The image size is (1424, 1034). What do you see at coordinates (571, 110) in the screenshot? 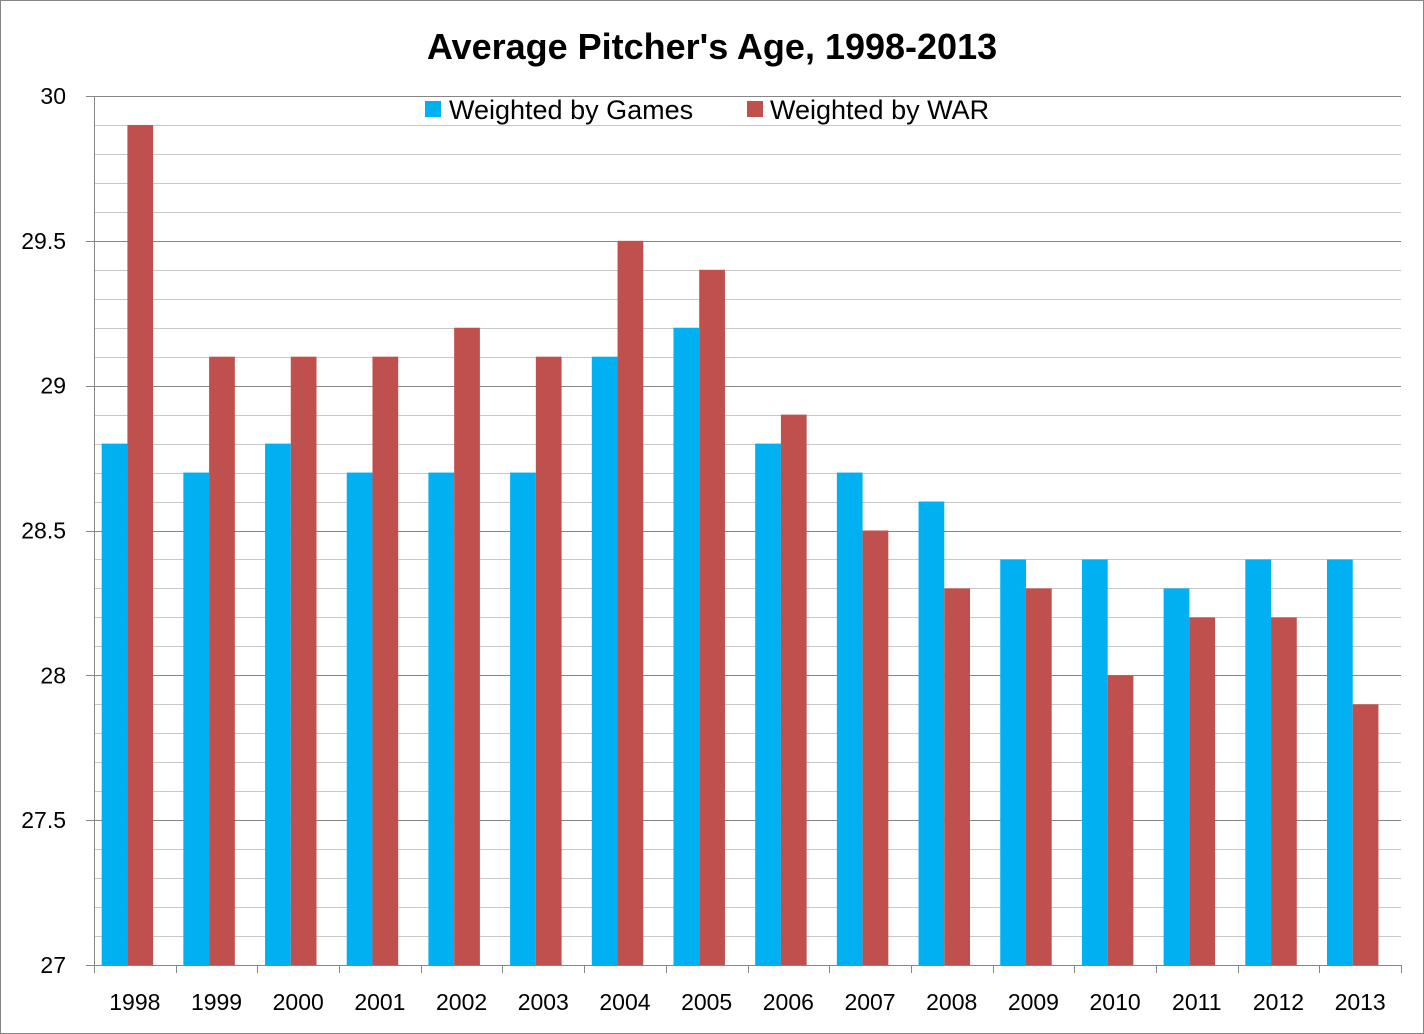
I see `legend-label-games: Weighted by Games` at bounding box center [571, 110].